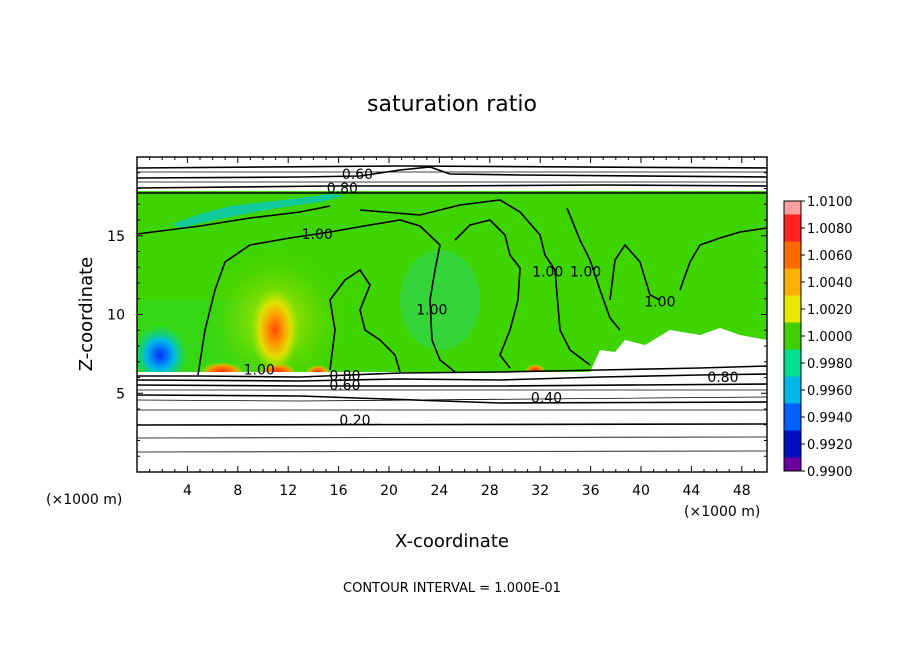 Image resolution: width=904 pixels, height=654 pixels. I want to click on colorbar-label: 1.0040, so click(830, 283).